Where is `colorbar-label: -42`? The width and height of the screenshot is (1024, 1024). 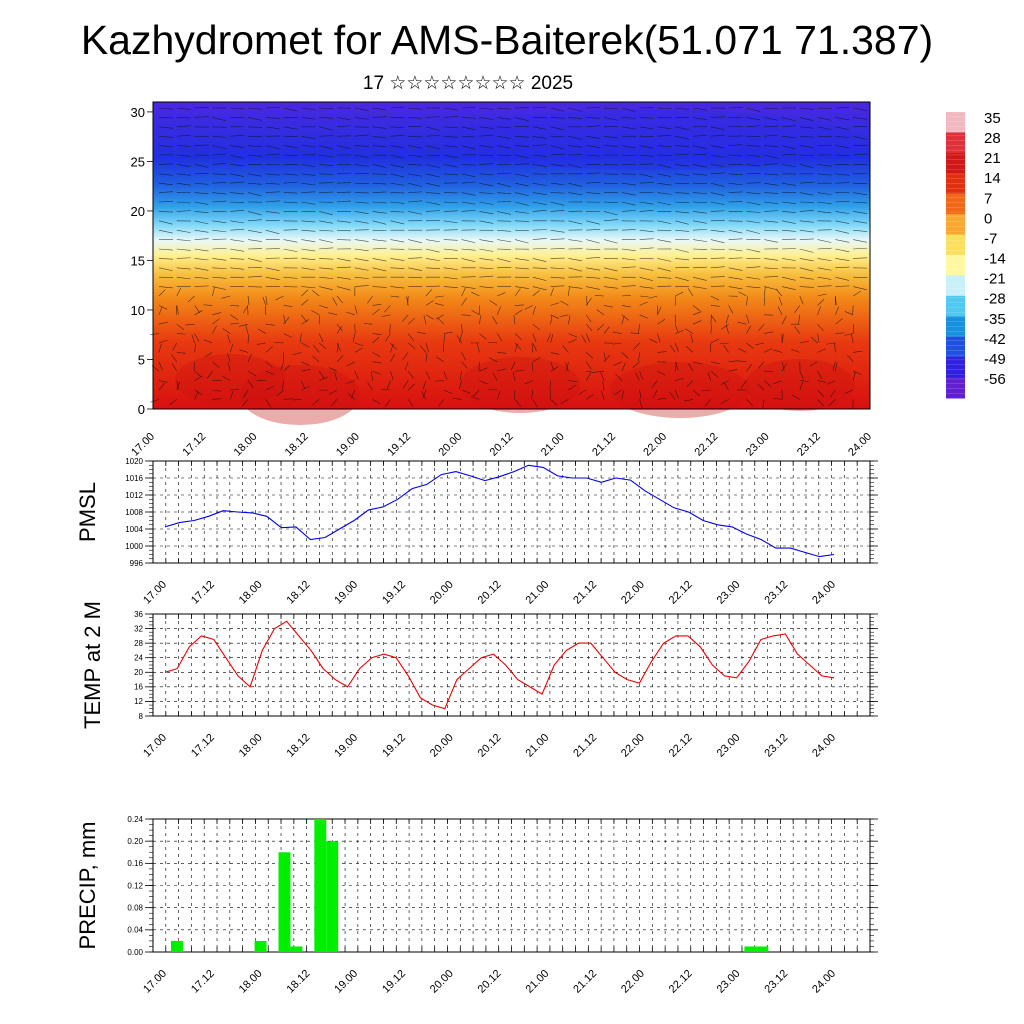
colorbar-label: -42 is located at coordinates (995, 339).